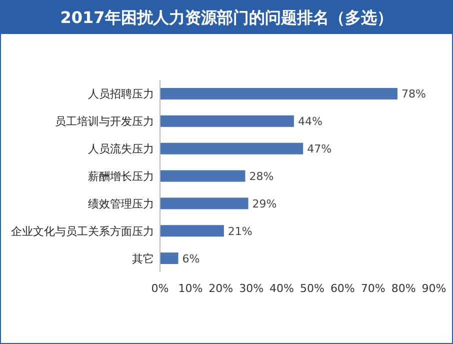  What do you see at coordinates (121, 149) in the screenshot?
I see `y-tick-label: 人员流失压力` at bounding box center [121, 149].